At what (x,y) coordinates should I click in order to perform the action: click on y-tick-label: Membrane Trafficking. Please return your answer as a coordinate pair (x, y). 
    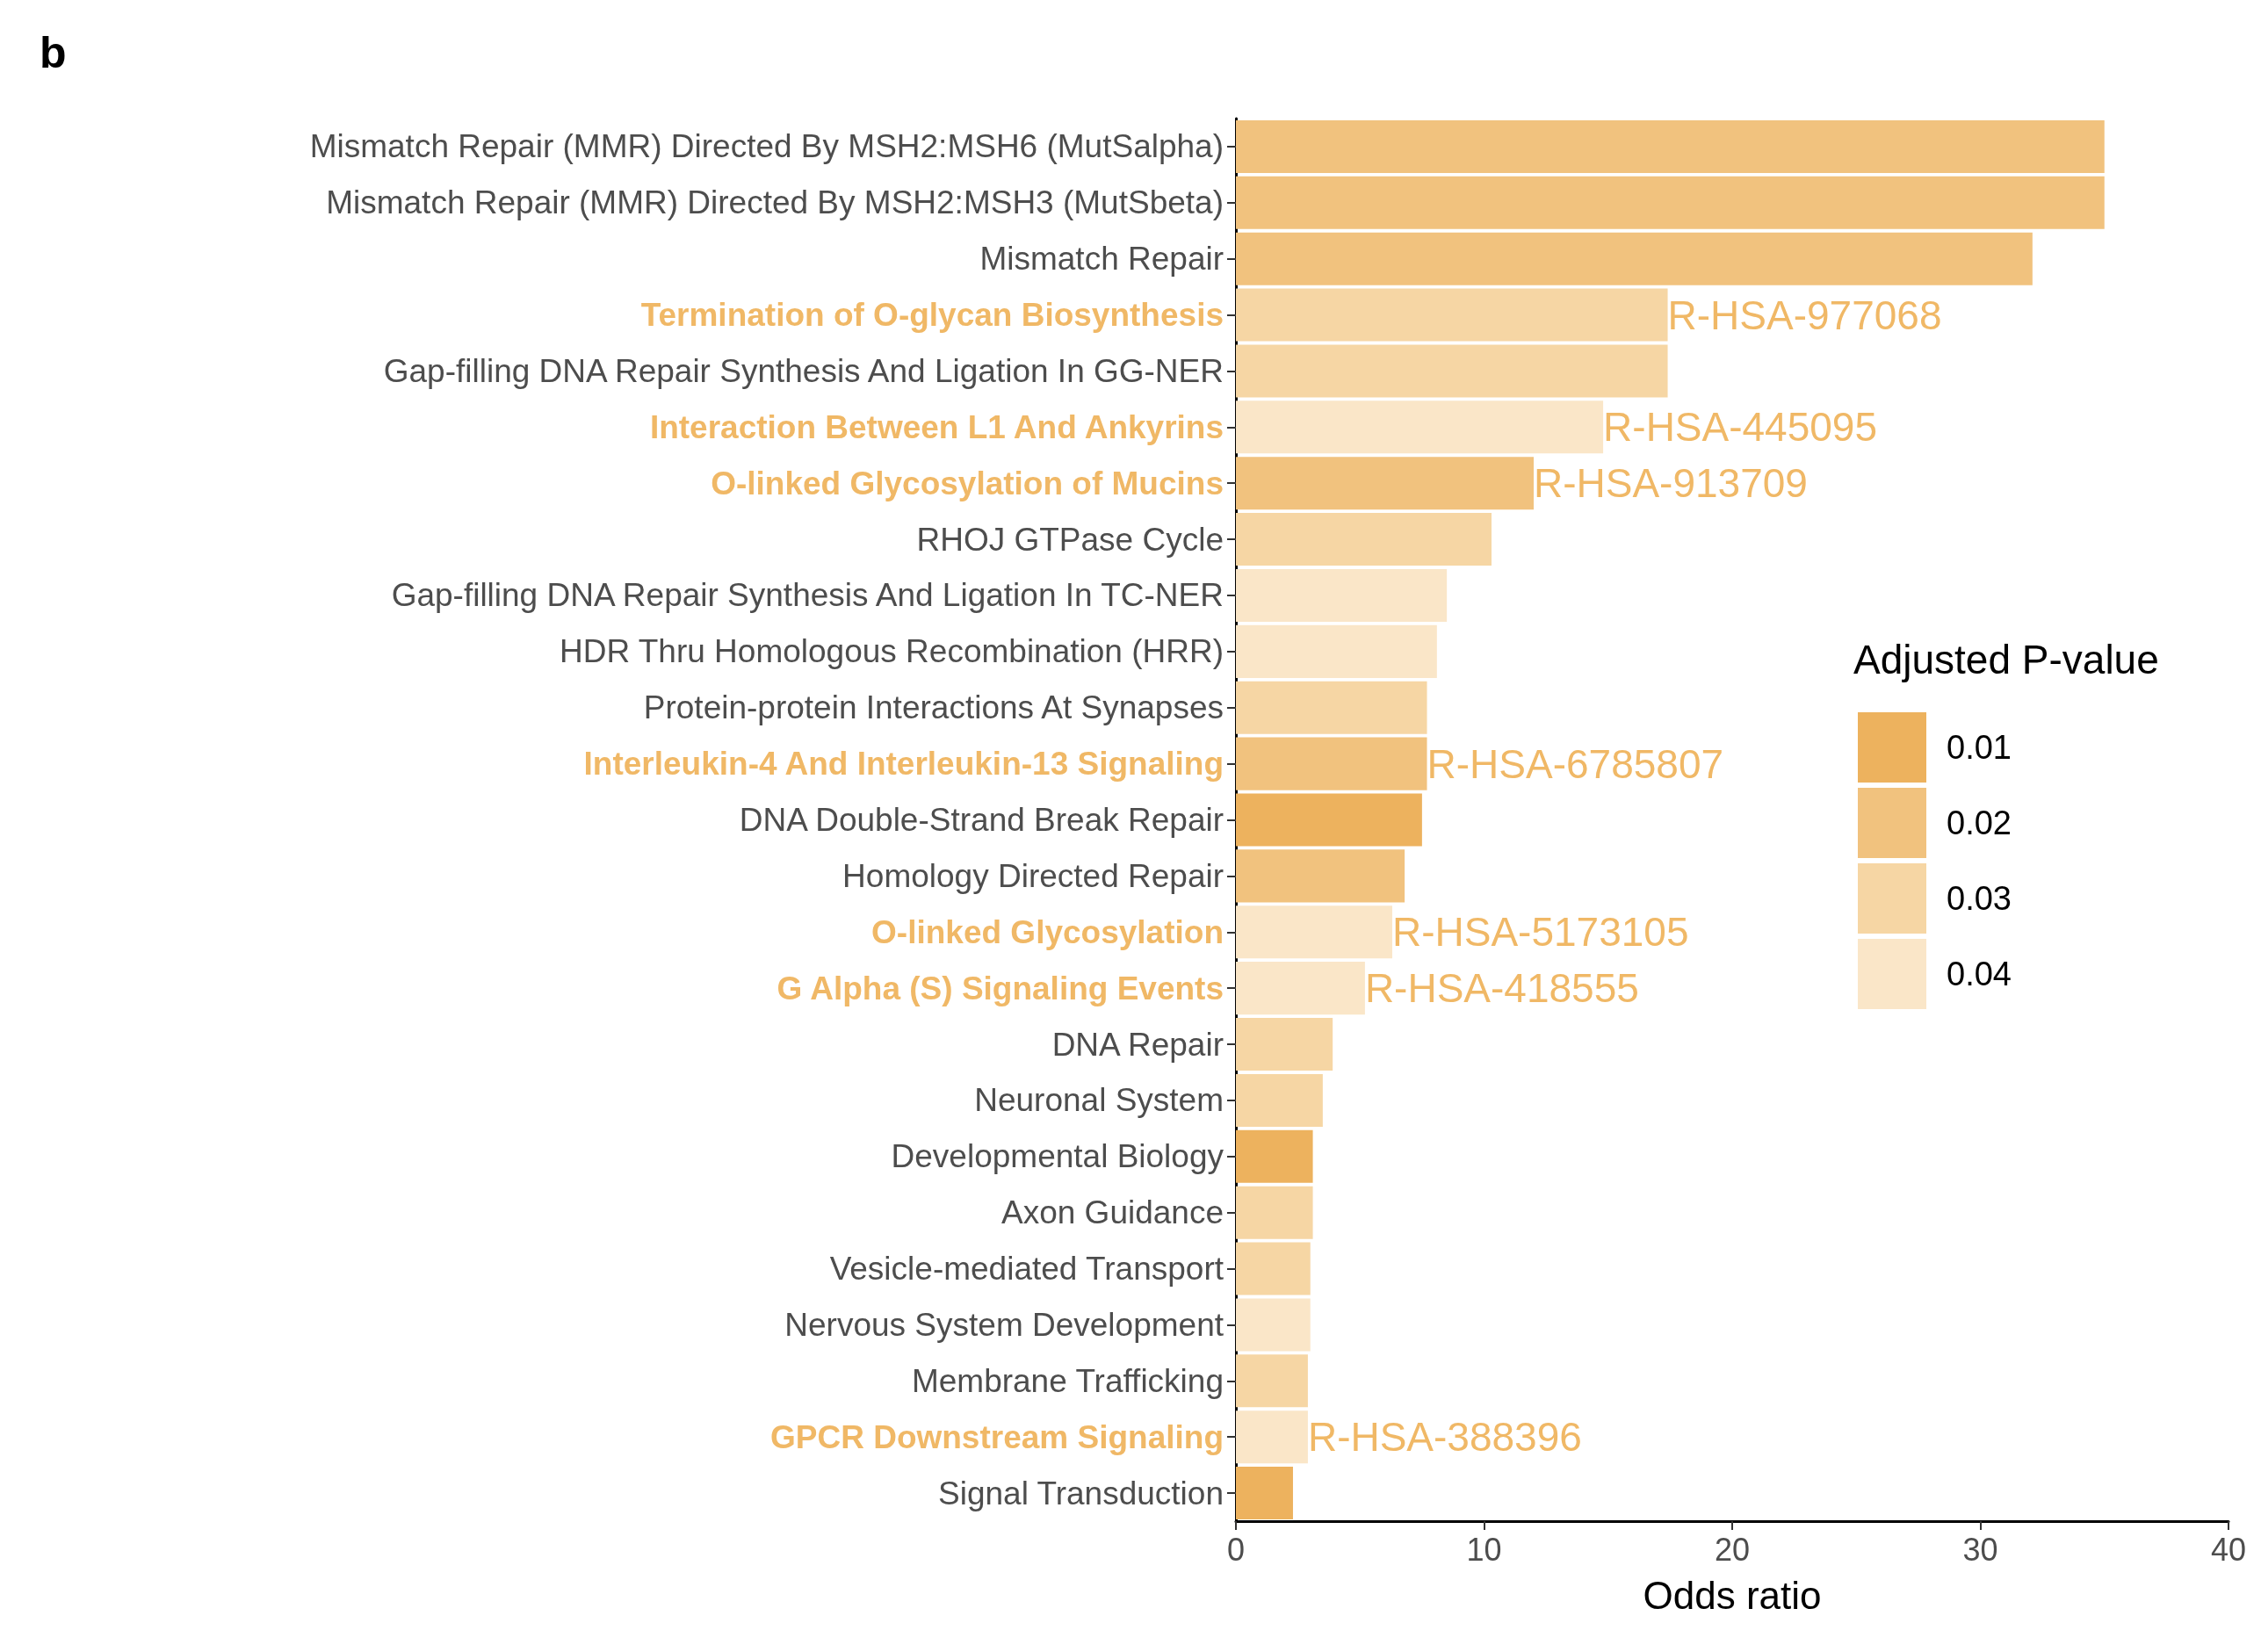
    Looking at the image, I should click on (1067, 1380).